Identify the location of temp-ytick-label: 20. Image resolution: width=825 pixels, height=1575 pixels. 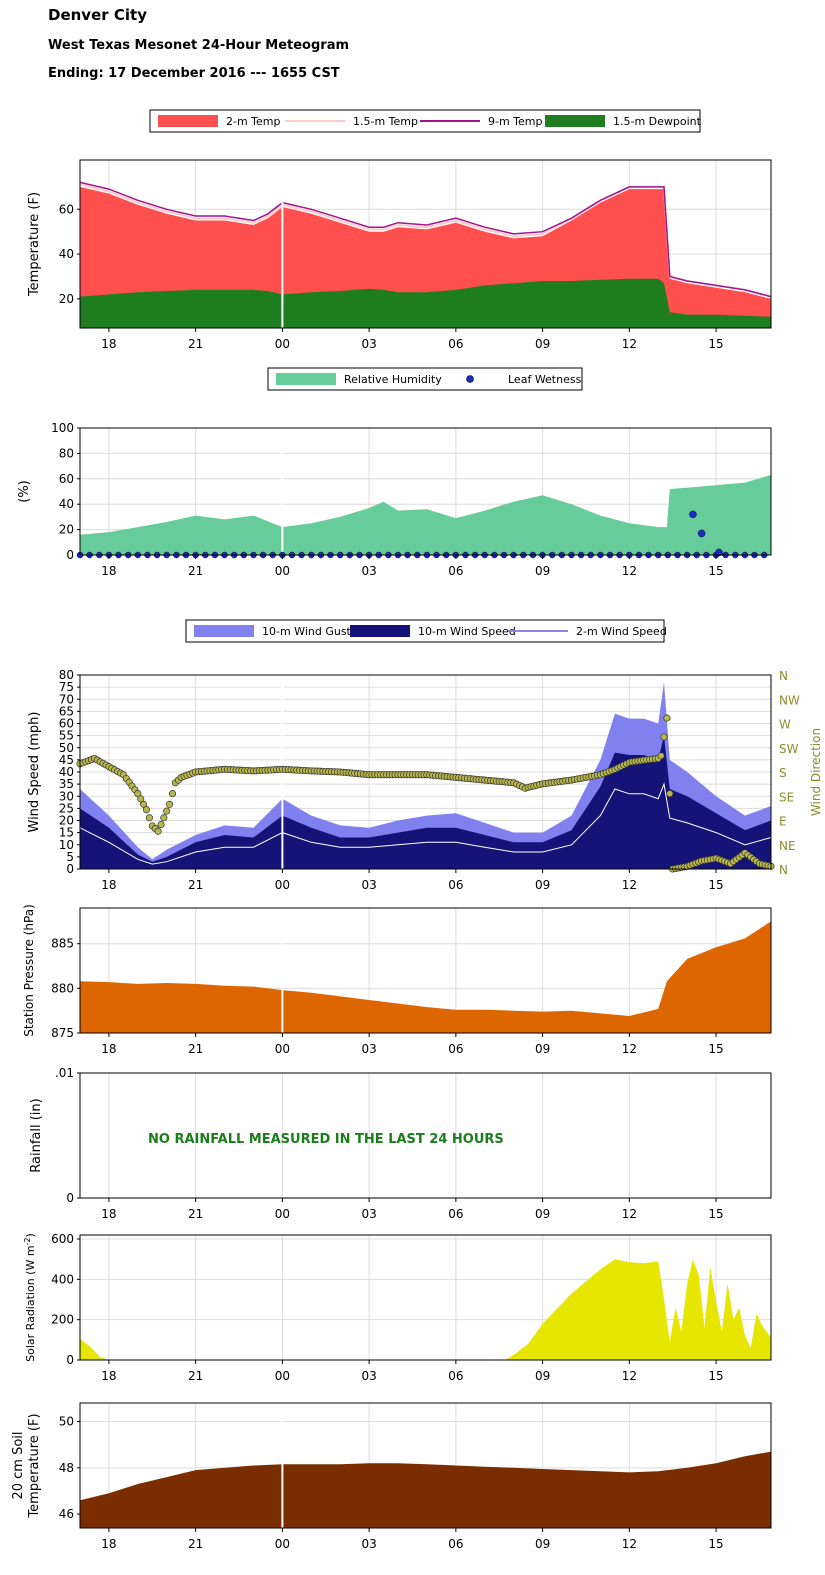
(66, 299).